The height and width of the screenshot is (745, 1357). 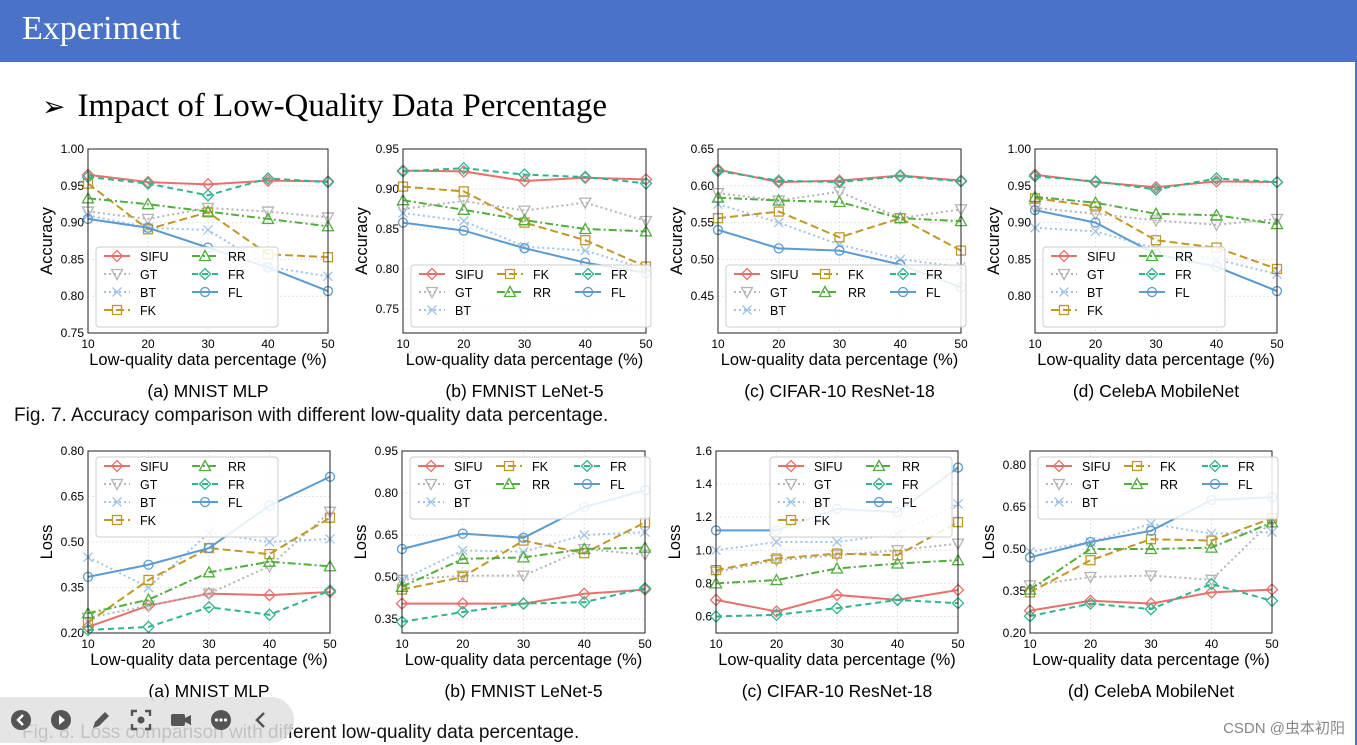 What do you see at coordinates (388, 229) in the screenshot?
I see `y-tick-label: 0.85` at bounding box center [388, 229].